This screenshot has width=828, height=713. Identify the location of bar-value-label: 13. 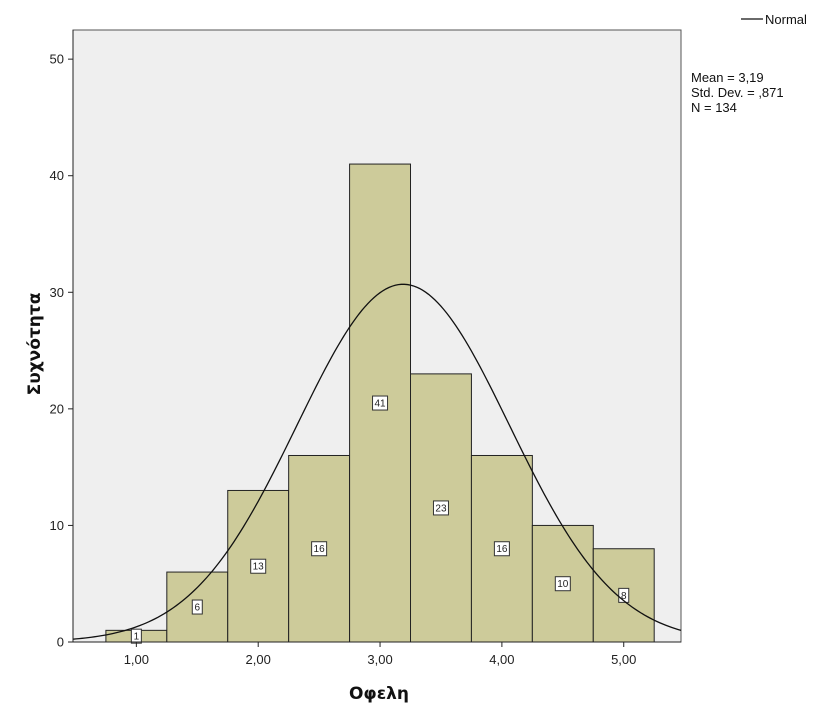
(258, 566).